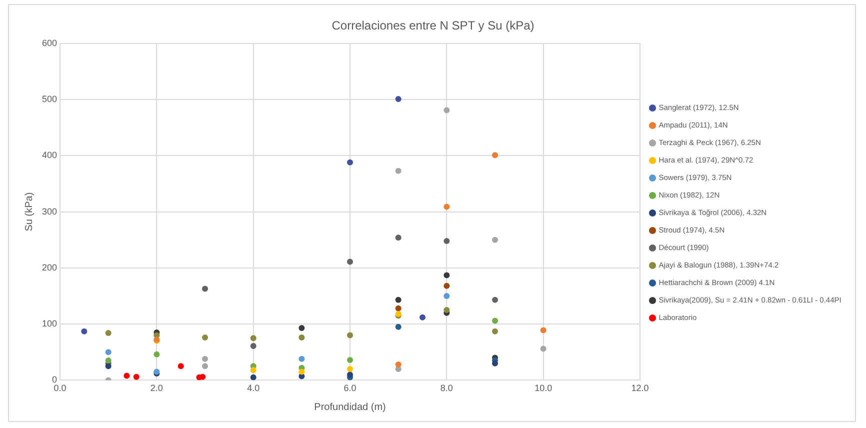  Describe the element at coordinates (50, 43) in the screenshot. I see `y-tick-label: 600` at that location.